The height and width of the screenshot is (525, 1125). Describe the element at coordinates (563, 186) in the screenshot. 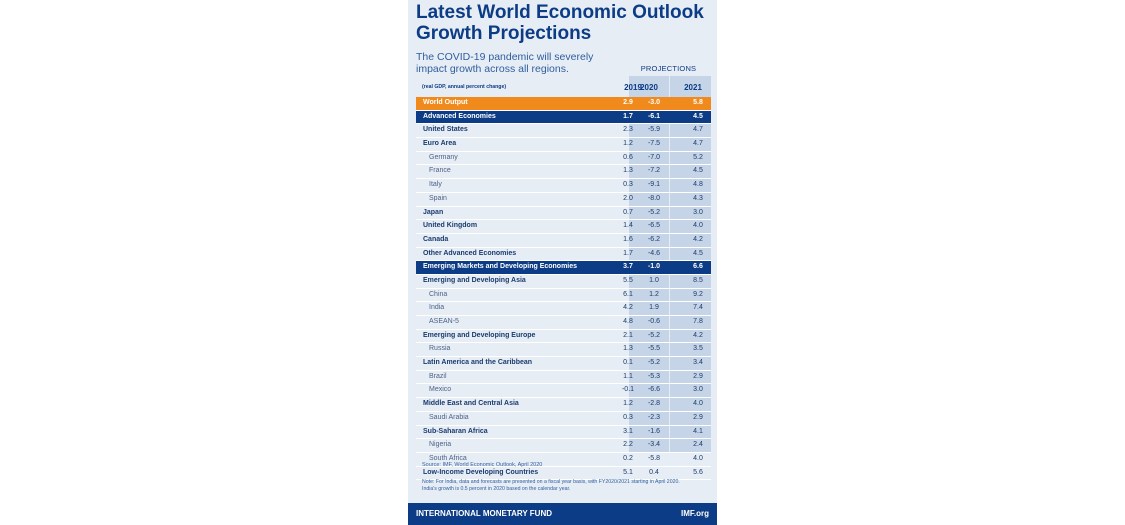

I see `table-row: Italy 0.3 -9.1 4.8` at that location.